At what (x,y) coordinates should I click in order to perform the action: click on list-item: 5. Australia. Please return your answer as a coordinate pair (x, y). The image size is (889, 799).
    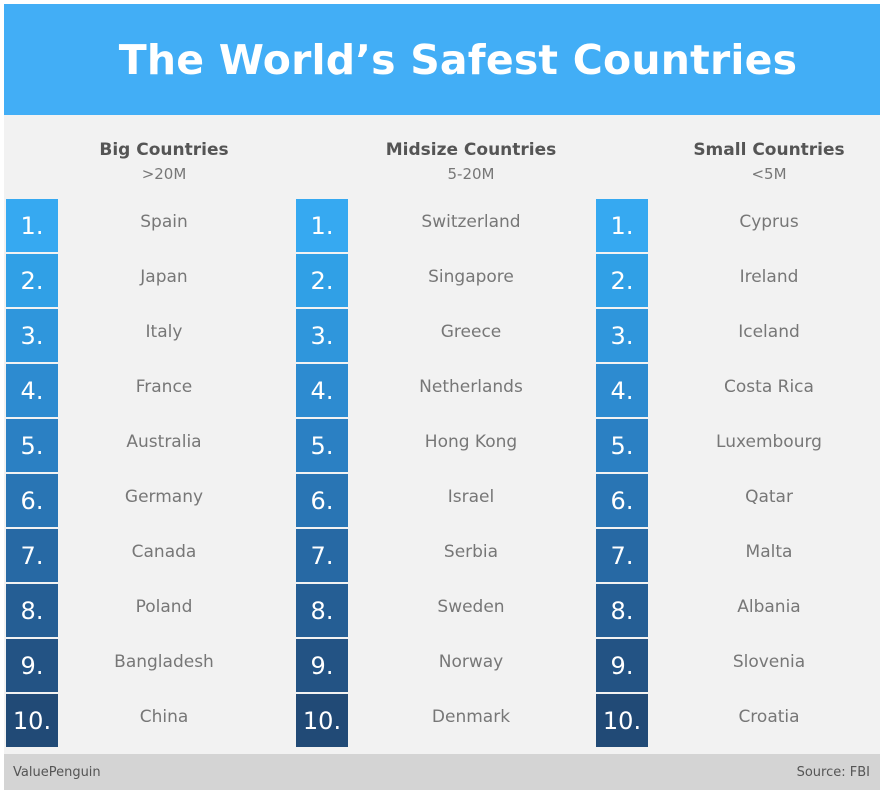
    Looking at the image, I should click on (154, 446).